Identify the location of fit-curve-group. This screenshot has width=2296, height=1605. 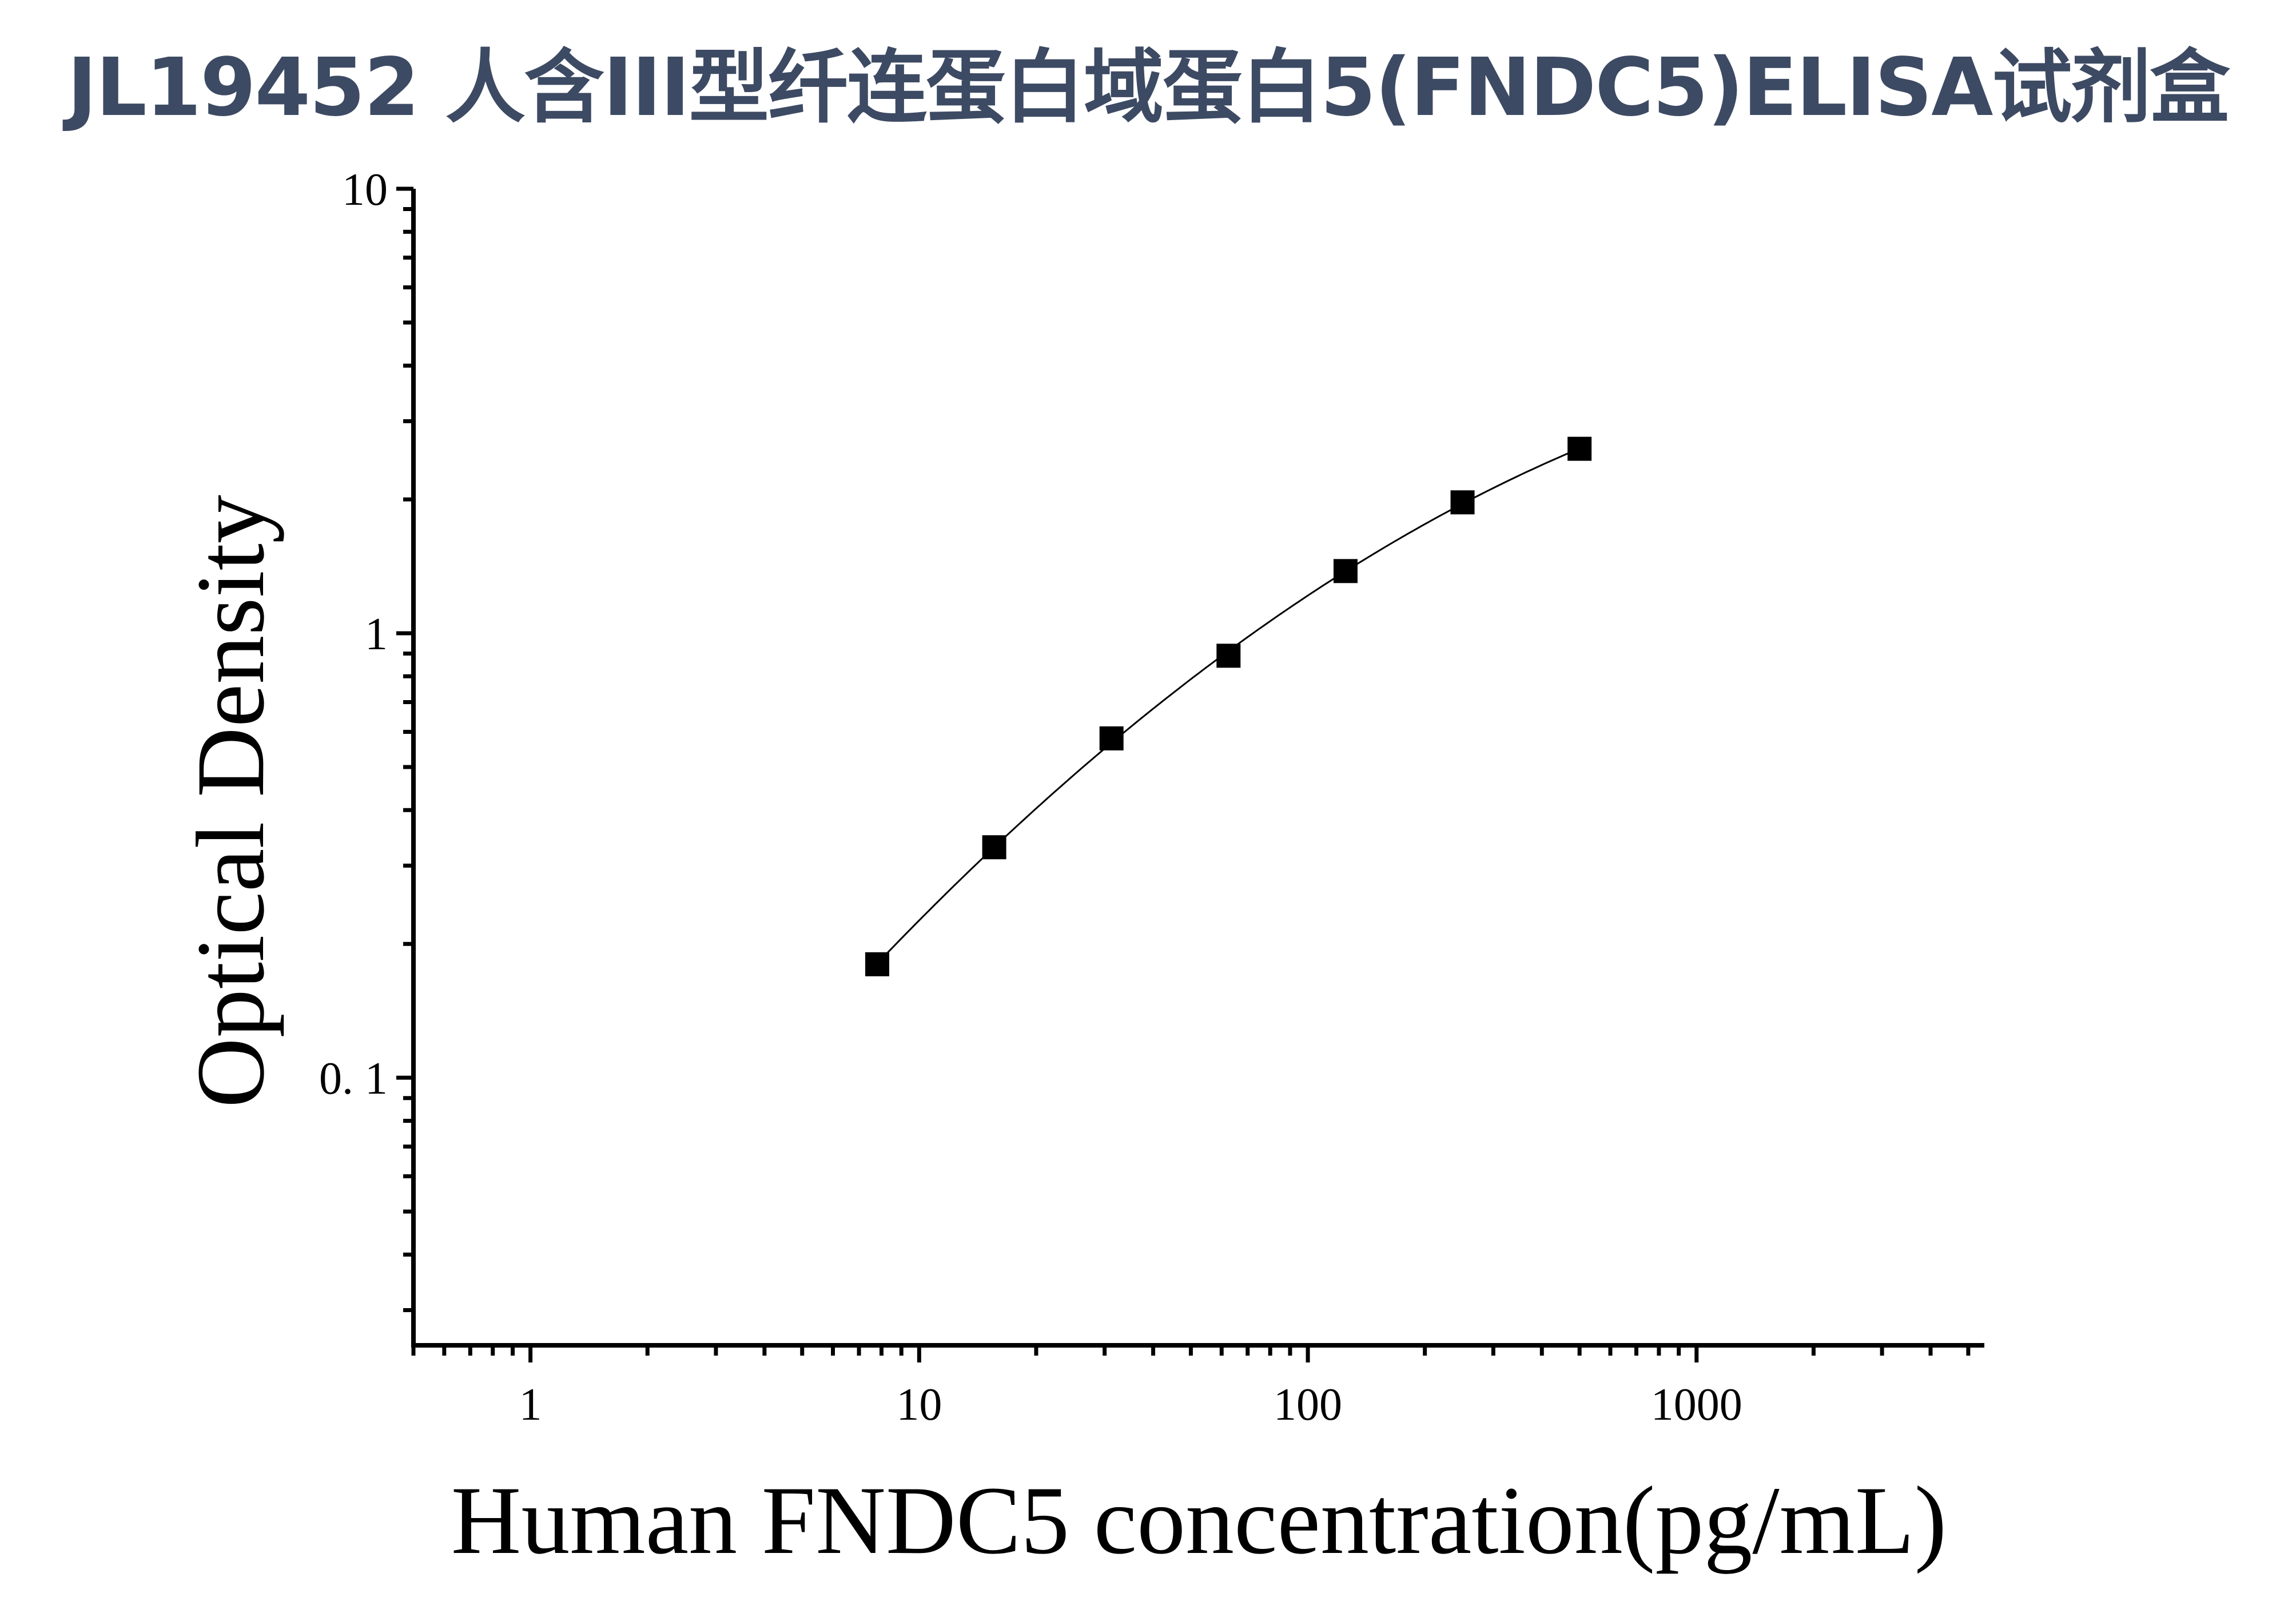
(1228, 705).